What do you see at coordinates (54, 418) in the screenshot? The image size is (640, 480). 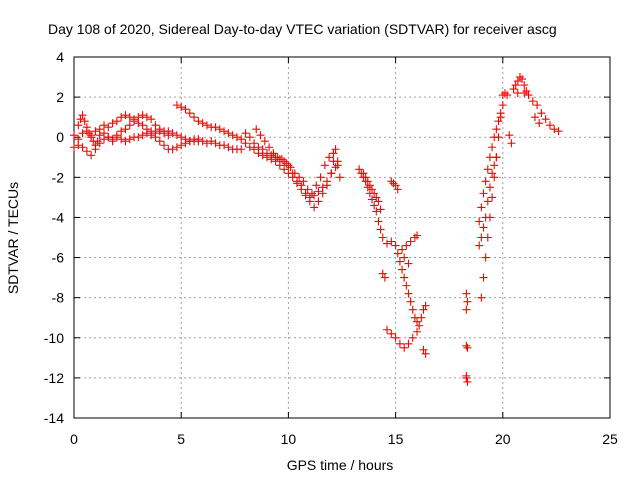 I see `y-tick-label: -14` at bounding box center [54, 418].